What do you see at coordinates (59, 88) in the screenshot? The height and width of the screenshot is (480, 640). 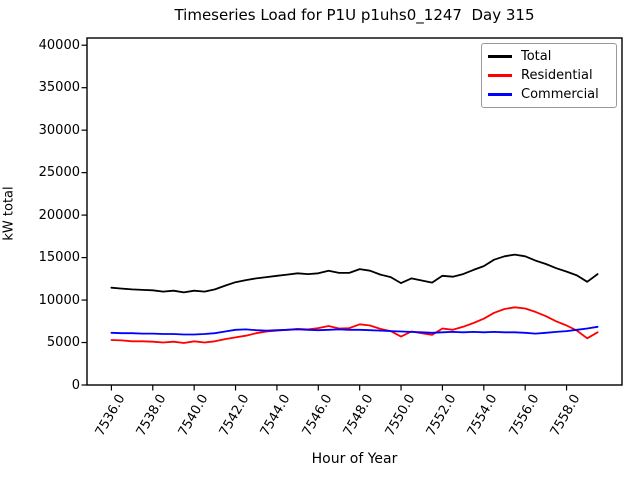 I see `y-tick-label: 35000` at bounding box center [59, 88].